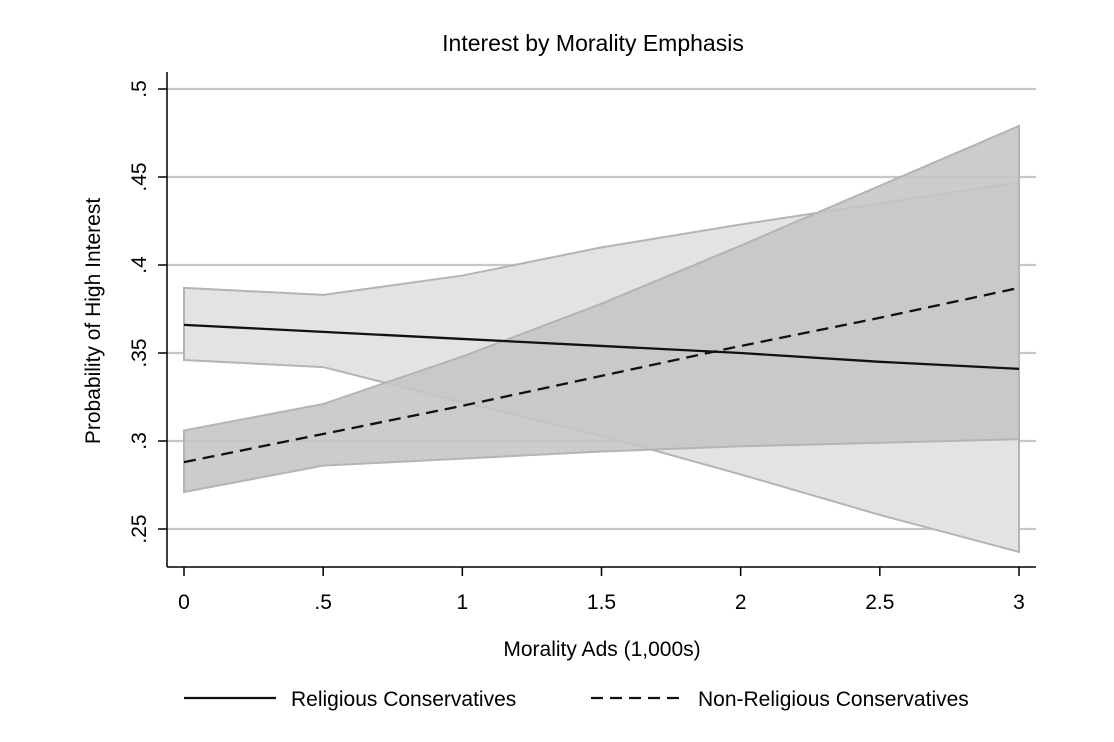 Image resolution: width=1114 pixels, height=742 pixels. I want to click on x-tick-label-4: 2, so click(741, 602).